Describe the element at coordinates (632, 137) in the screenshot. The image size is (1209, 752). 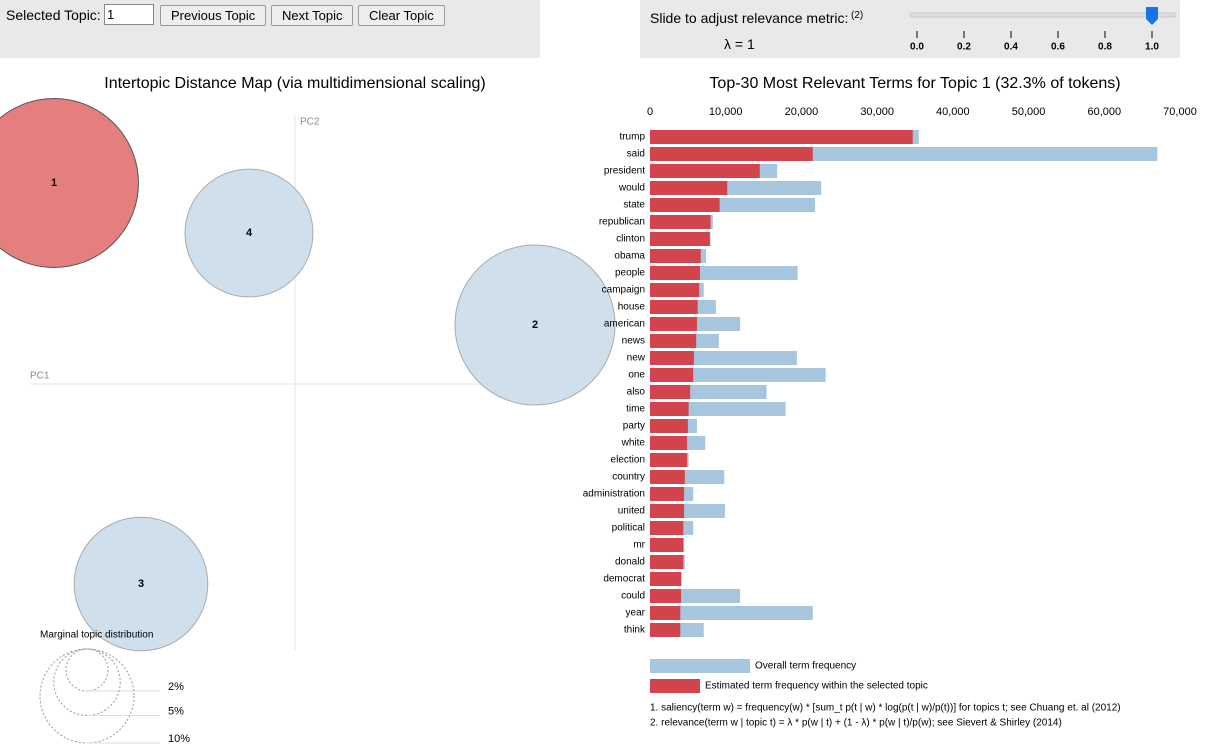
I see `term-label: trump` at that location.